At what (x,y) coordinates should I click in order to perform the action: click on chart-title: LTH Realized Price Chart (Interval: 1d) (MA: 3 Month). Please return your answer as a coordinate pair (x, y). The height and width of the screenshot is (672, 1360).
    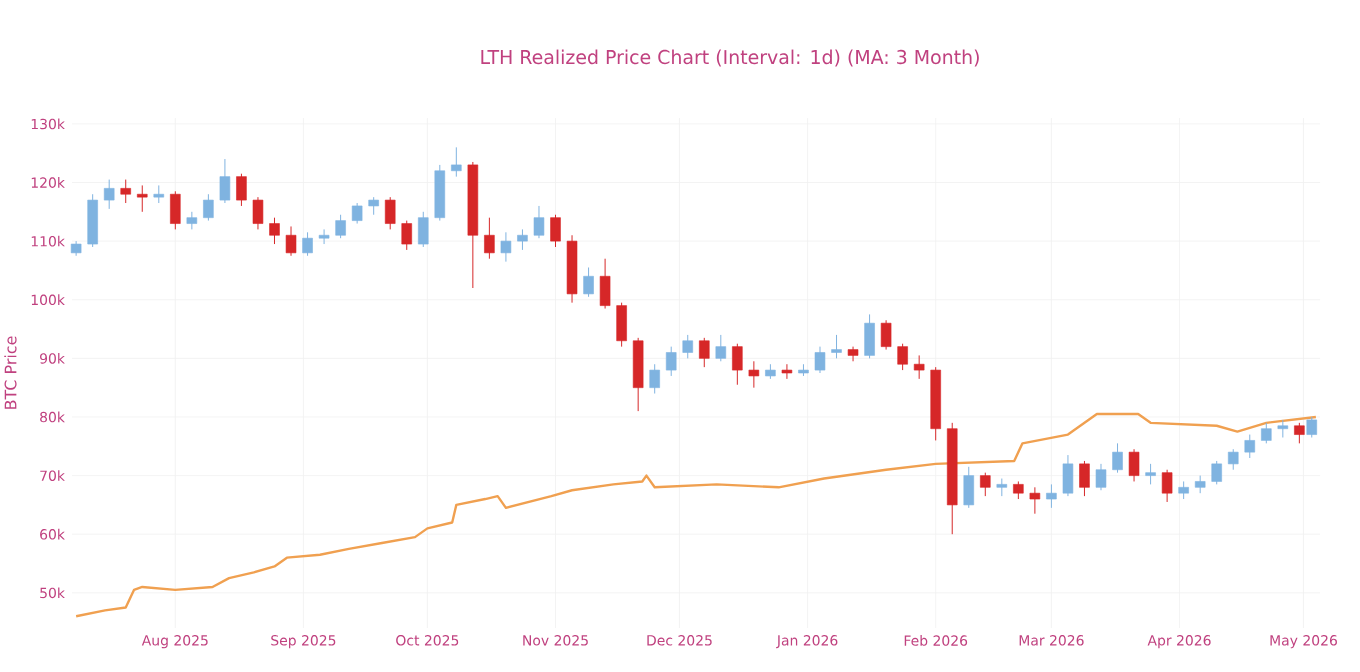
    Looking at the image, I should click on (730, 58).